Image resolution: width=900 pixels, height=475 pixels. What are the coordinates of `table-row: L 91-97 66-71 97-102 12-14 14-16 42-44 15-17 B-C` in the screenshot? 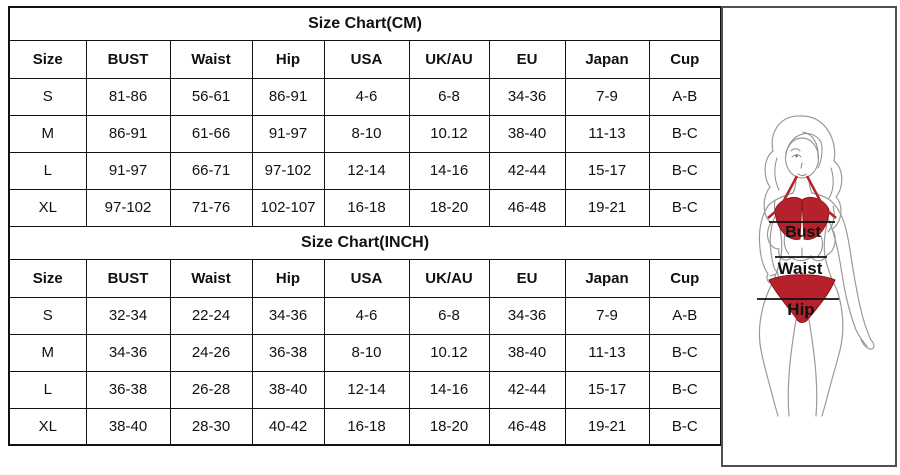 It's located at (365, 170).